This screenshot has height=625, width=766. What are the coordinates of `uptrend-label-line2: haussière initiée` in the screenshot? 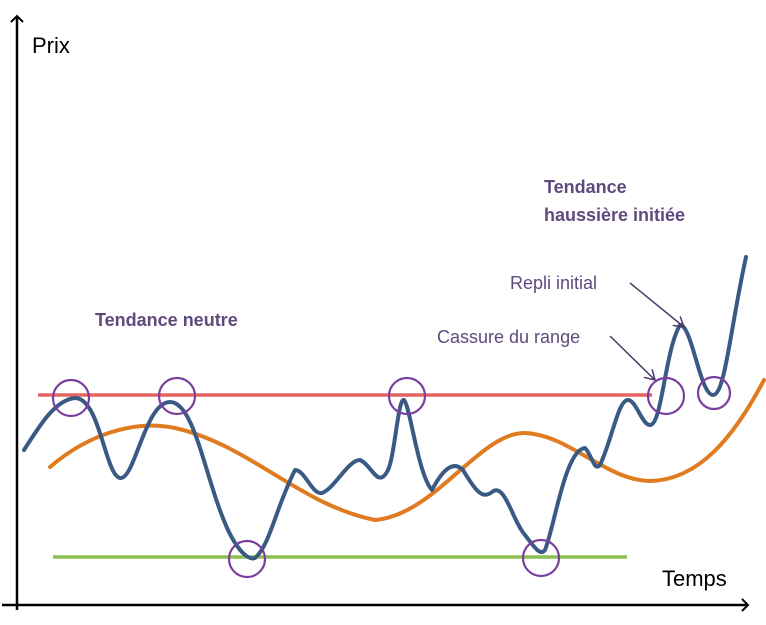 It's located at (614, 215).